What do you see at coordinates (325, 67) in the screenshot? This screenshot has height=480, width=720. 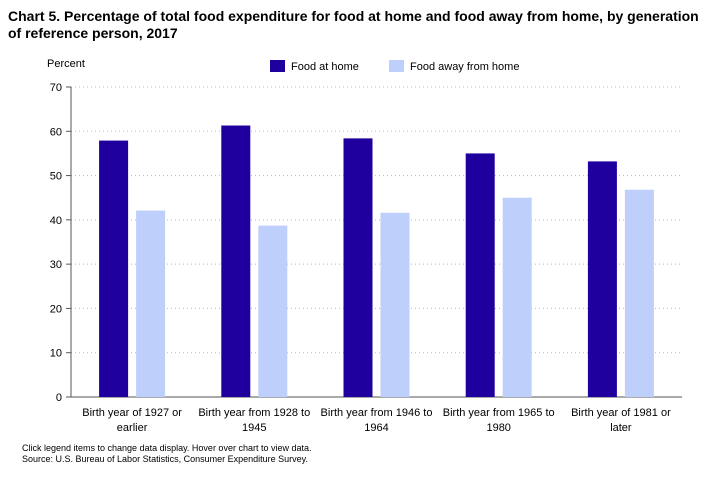 I see `legend-label: Food at home` at bounding box center [325, 67].